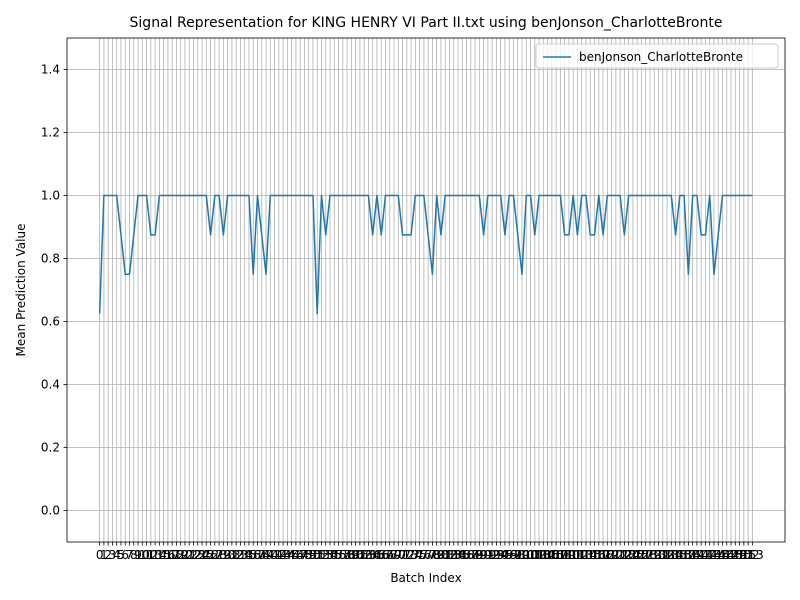 The height and width of the screenshot is (600, 800). I want to click on x-tick-label: 32, so click(236, 555).